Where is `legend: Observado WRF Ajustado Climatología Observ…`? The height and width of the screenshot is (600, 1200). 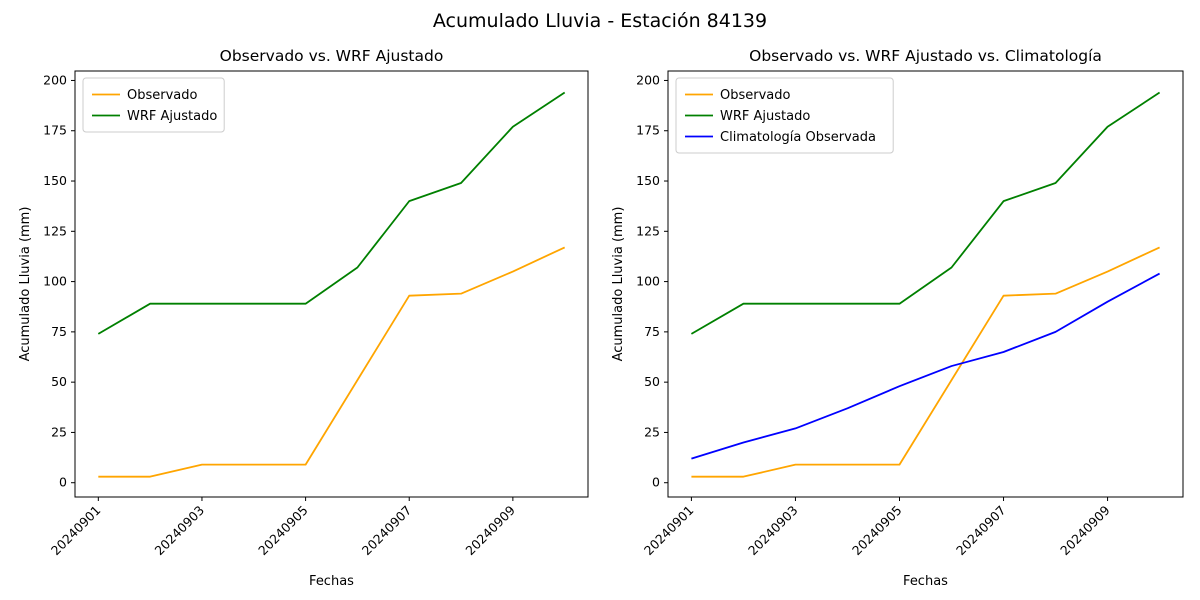
legend: Observado WRF Ajustado Climatología Observ… is located at coordinates (784, 115).